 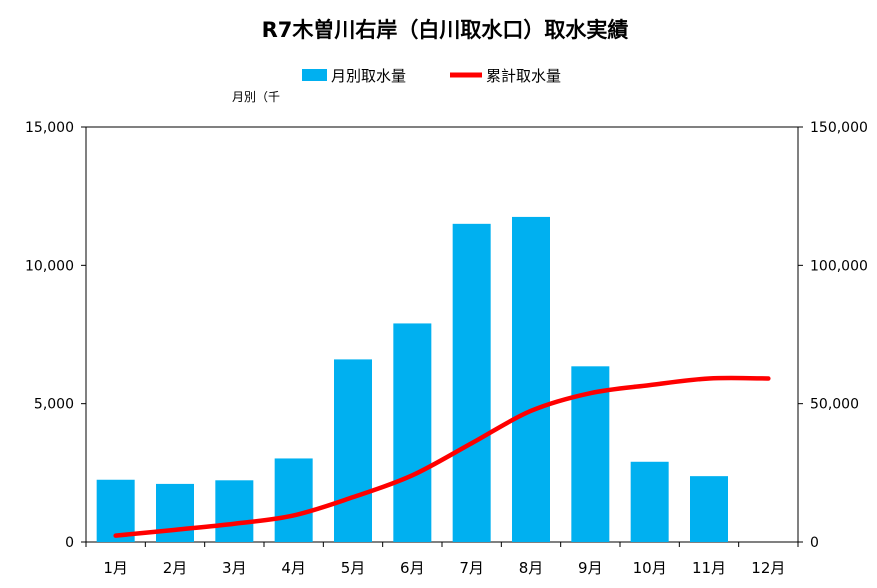 What do you see at coordinates (833, 335) in the screenshot?
I see `right-axis-ticks: 0 50,000 100,000 150,000` at bounding box center [833, 335].